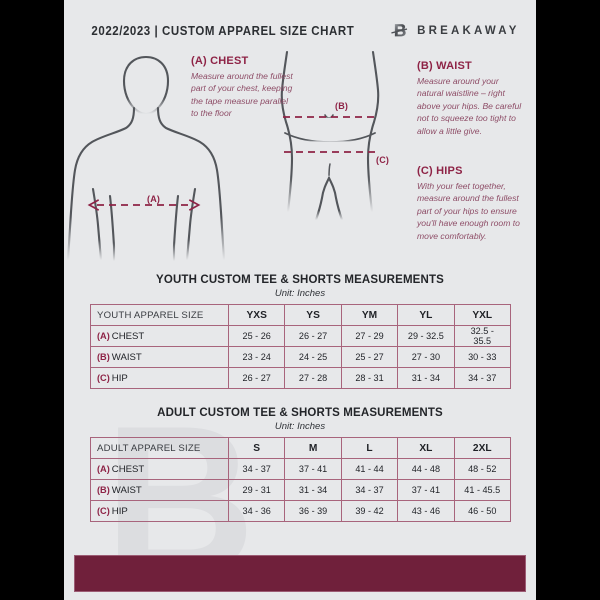  What do you see at coordinates (159, 378) in the screenshot?
I see `youth-row-hip-label: (C) HIP` at bounding box center [159, 378].